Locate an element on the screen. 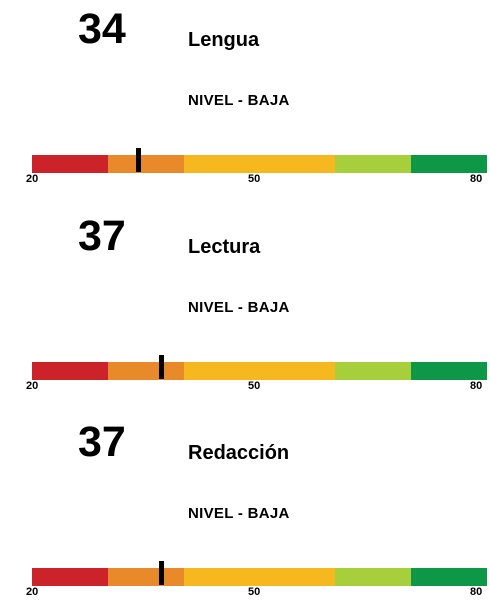 The width and height of the screenshot is (490, 614). score-value: 34 is located at coordinates (102, 29).